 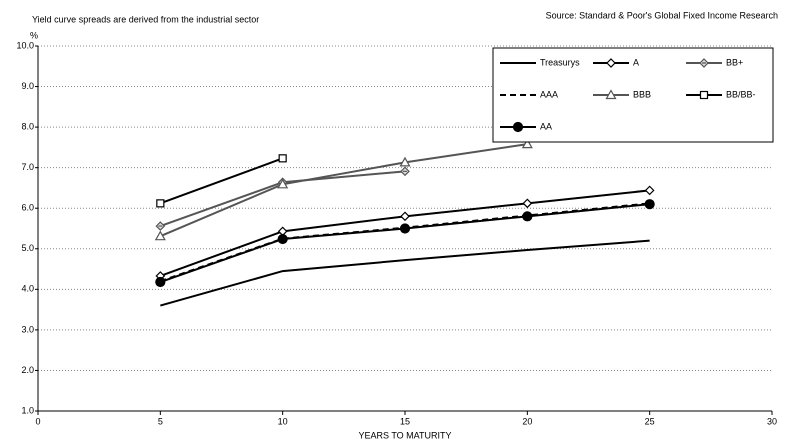 I want to click on y-tick-label: 4.0, so click(x=27, y=289).